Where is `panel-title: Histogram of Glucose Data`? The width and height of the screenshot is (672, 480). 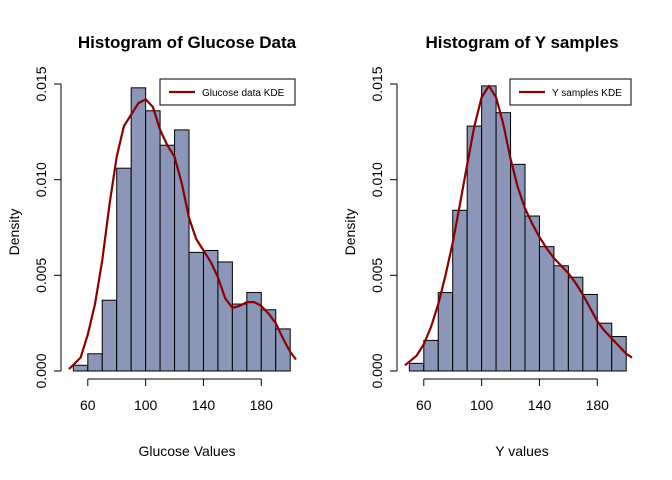
panel-title: Histogram of Glucose Data is located at coordinates (187, 42).